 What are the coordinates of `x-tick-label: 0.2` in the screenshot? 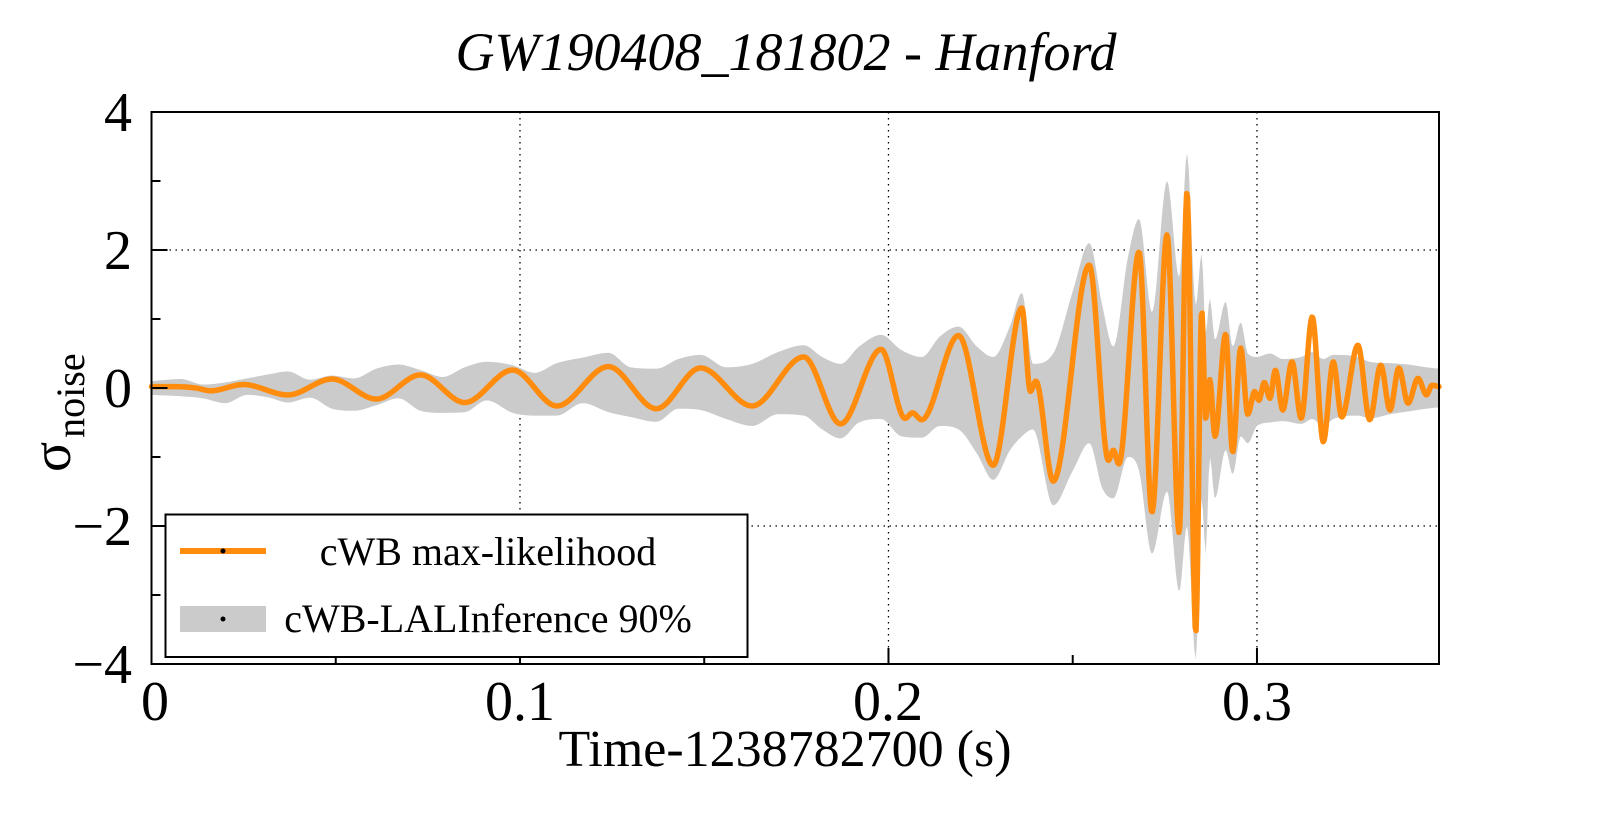 It's located at (888, 702).